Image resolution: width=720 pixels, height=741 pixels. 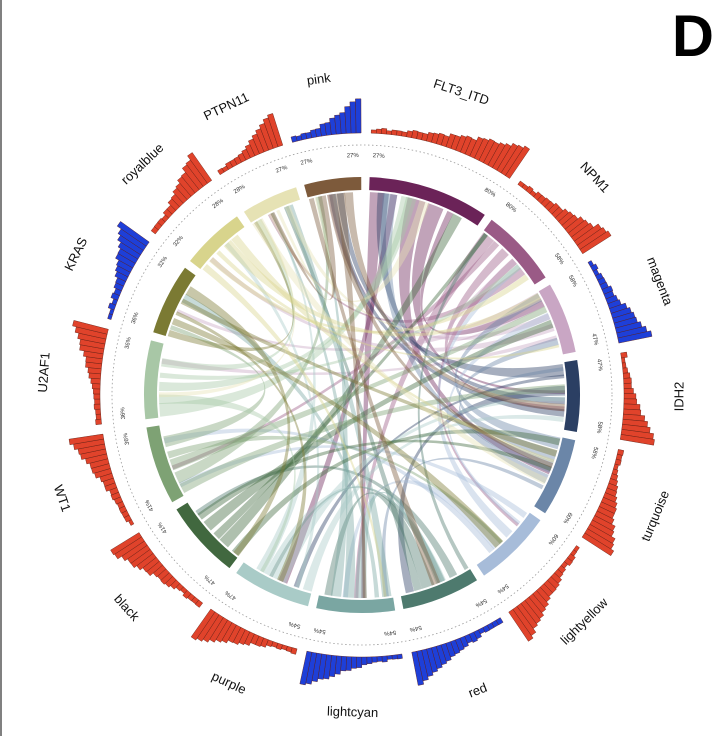 What do you see at coordinates (514, 252) in the screenshot?
I see `sector-track-npm1` at bounding box center [514, 252].